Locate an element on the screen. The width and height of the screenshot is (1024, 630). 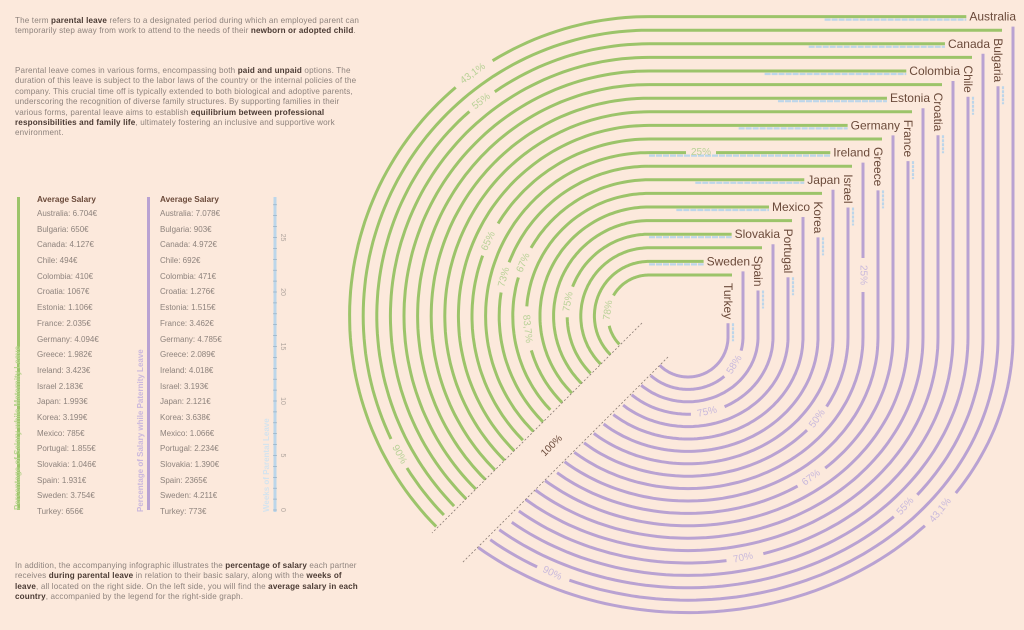
paternity-salary-item: Spain: 2365€ is located at coordinates (184, 480).